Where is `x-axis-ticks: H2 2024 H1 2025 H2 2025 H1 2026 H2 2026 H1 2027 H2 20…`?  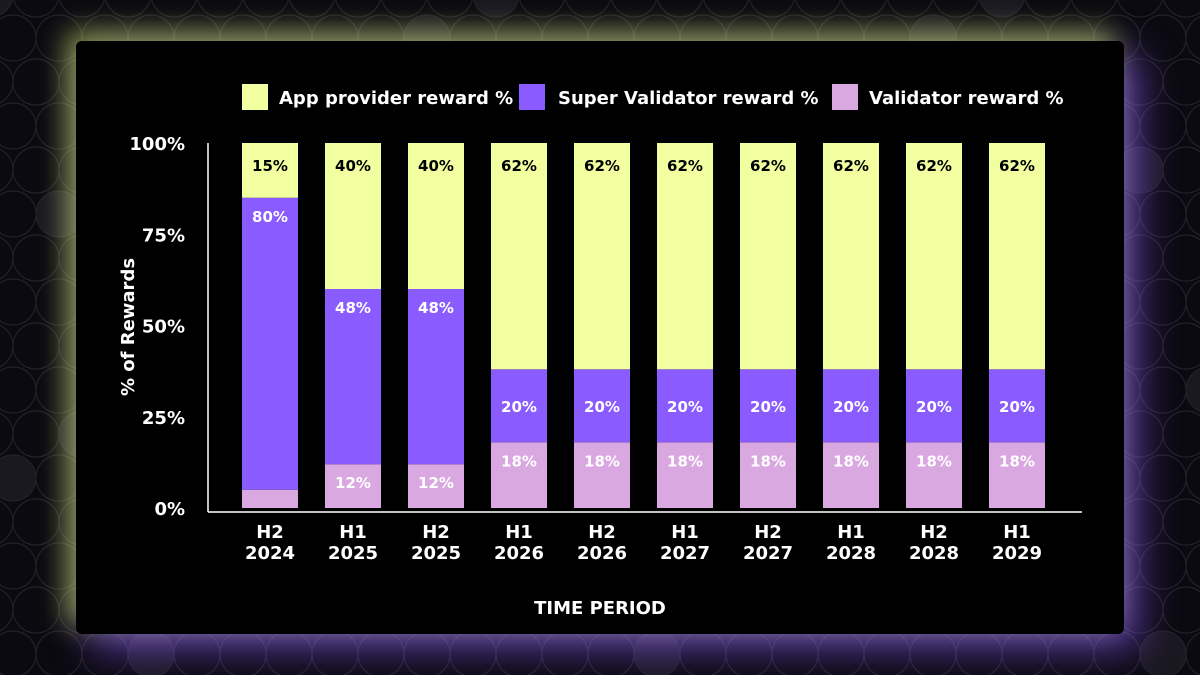
x-axis-ticks: H2 2024 H1 2025 H2 2025 H1 2026 H2 2026 H1 2027 H2 20… is located at coordinates (643, 543).